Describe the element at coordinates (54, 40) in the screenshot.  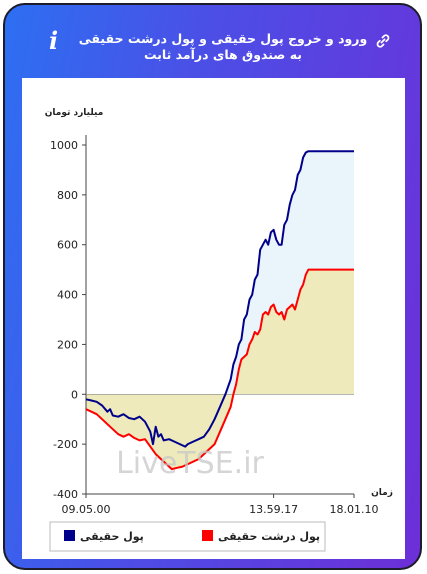
I see `info-icon: i` at that location.